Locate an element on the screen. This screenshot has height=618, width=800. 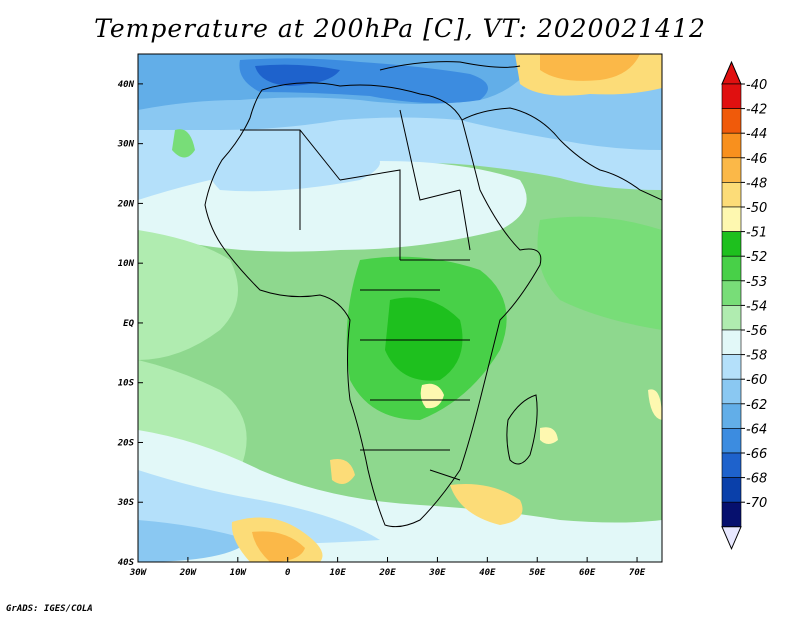
lat-tick-label: 30S is located at coordinates (126, 503).